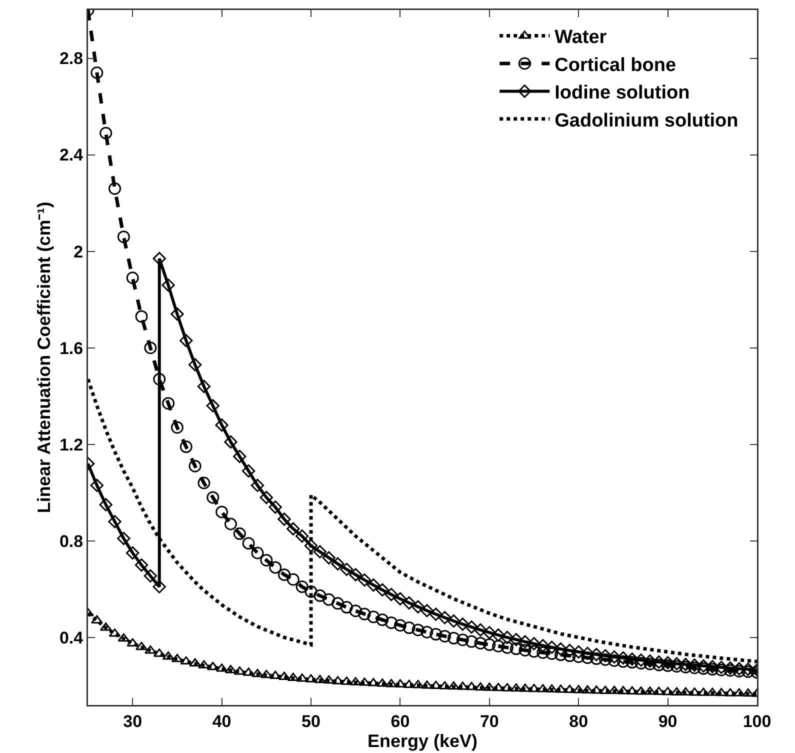  I want to click on x-tick-label: 60, so click(400, 721).